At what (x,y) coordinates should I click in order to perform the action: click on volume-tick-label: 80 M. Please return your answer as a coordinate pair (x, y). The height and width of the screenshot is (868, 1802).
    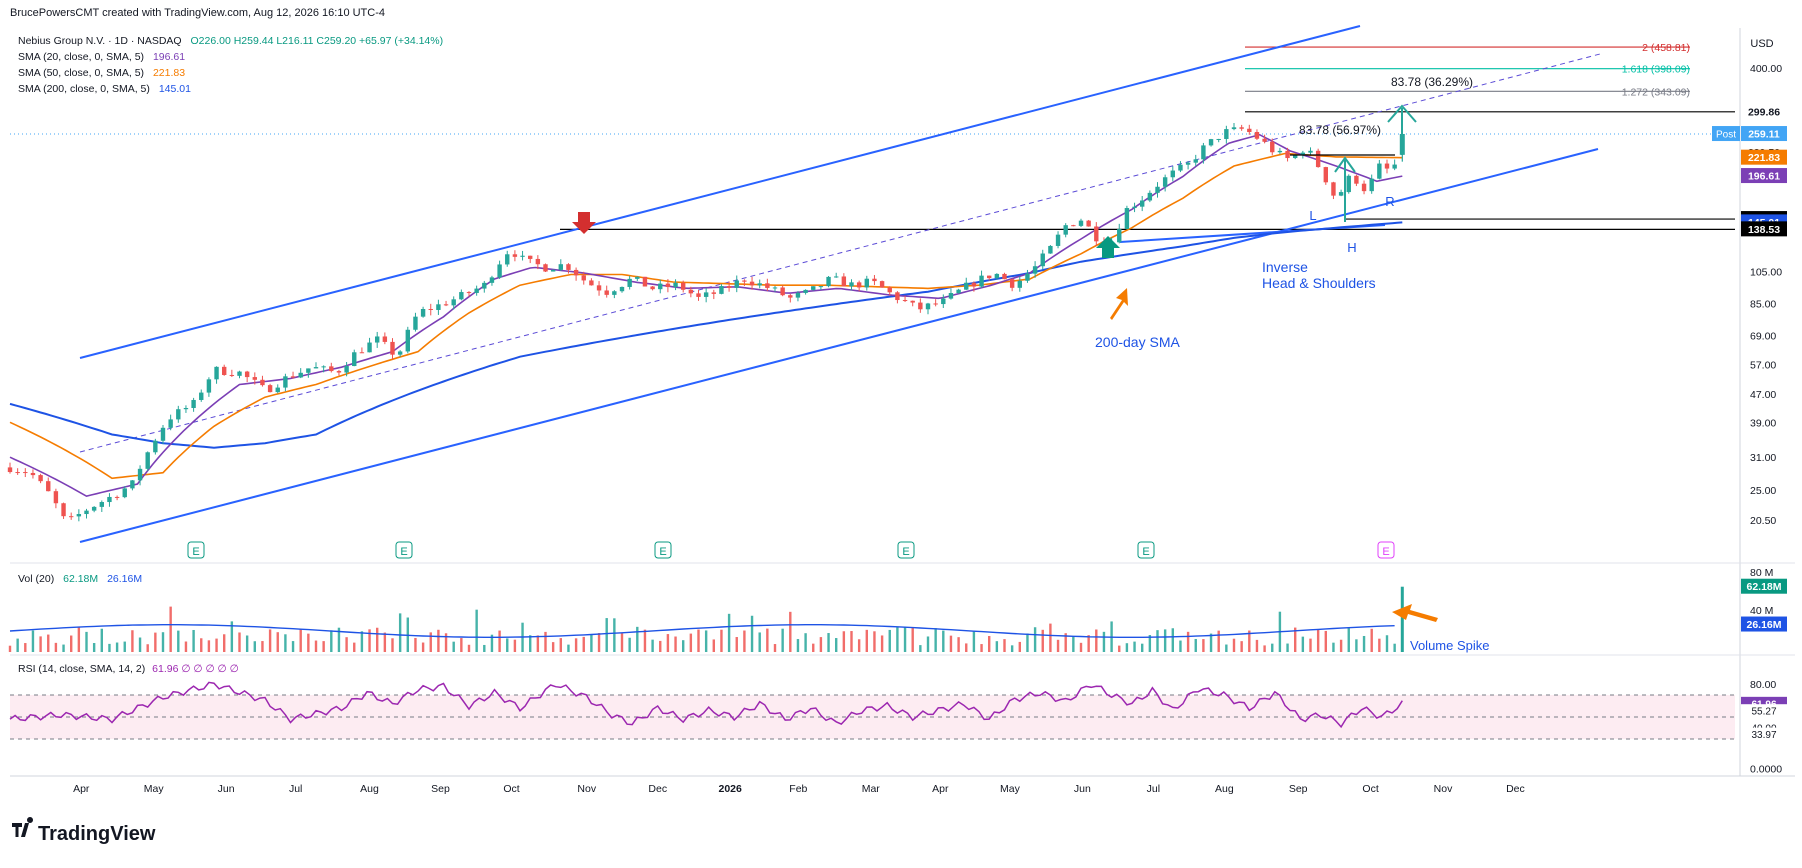
    Looking at the image, I should click on (1761, 573).